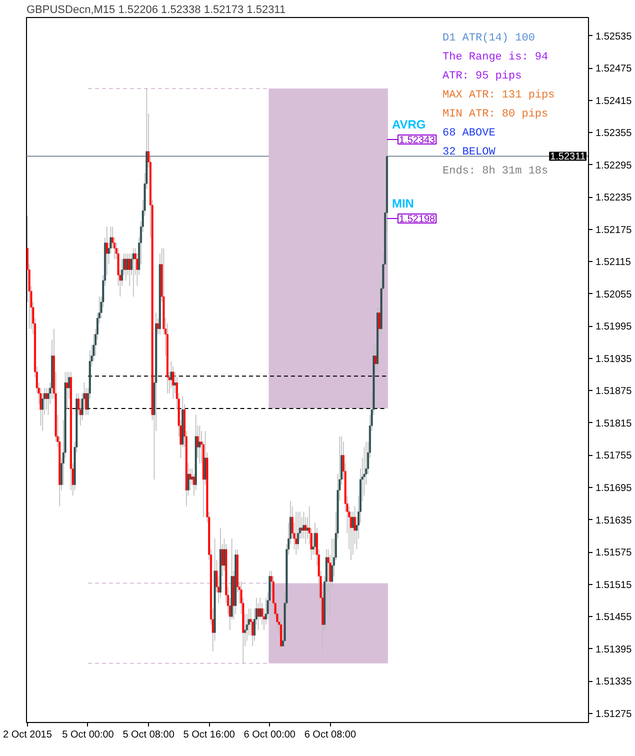 Image resolution: width=635 pixels, height=756 pixels. I want to click on y-tick-label: 1.52355, so click(614, 134).